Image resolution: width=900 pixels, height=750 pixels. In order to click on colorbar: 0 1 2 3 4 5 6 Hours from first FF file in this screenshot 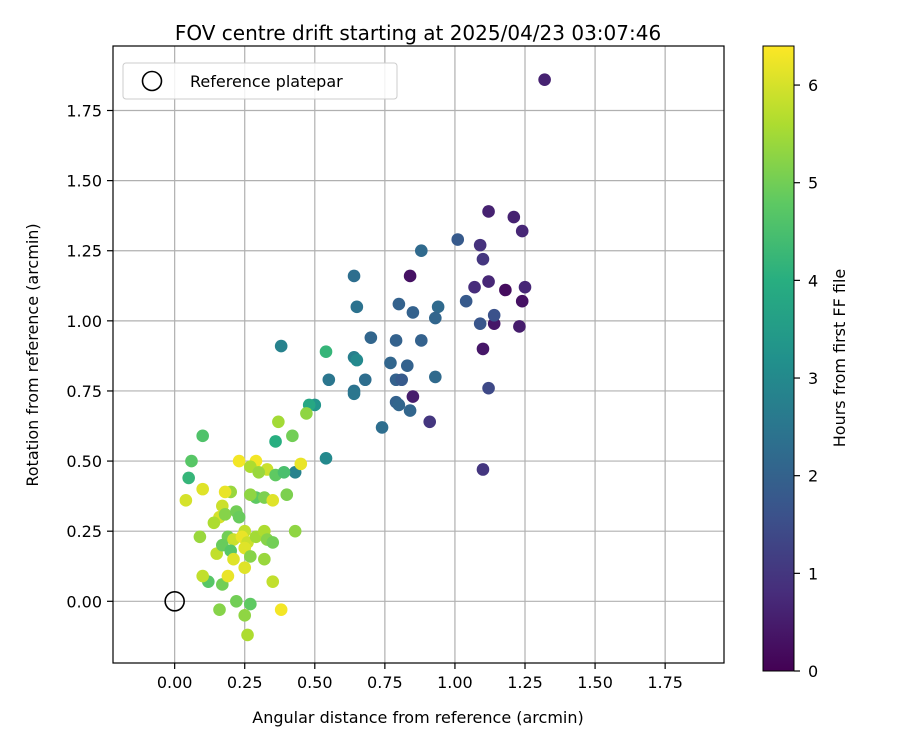, I will do `click(805, 363)`.